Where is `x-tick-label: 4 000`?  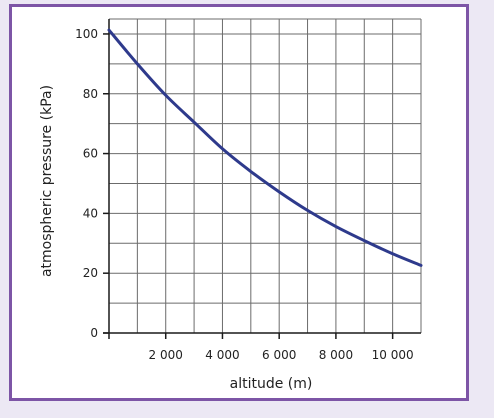
x-tick-label: 4 000 is located at coordinates (222, 355).